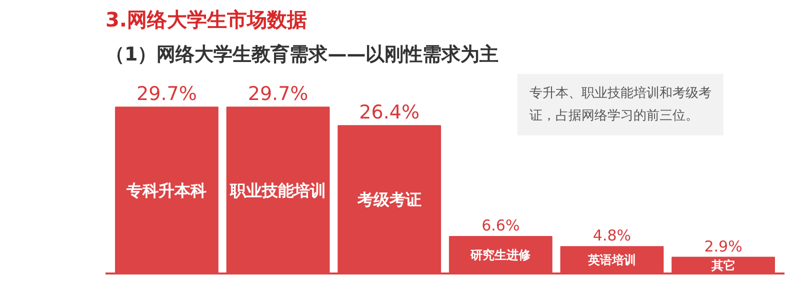  What do you see at coordinates (389, 200) in the screenshot?
I see `x-tick-label: 考级考证` at bounding box center [389, 200].